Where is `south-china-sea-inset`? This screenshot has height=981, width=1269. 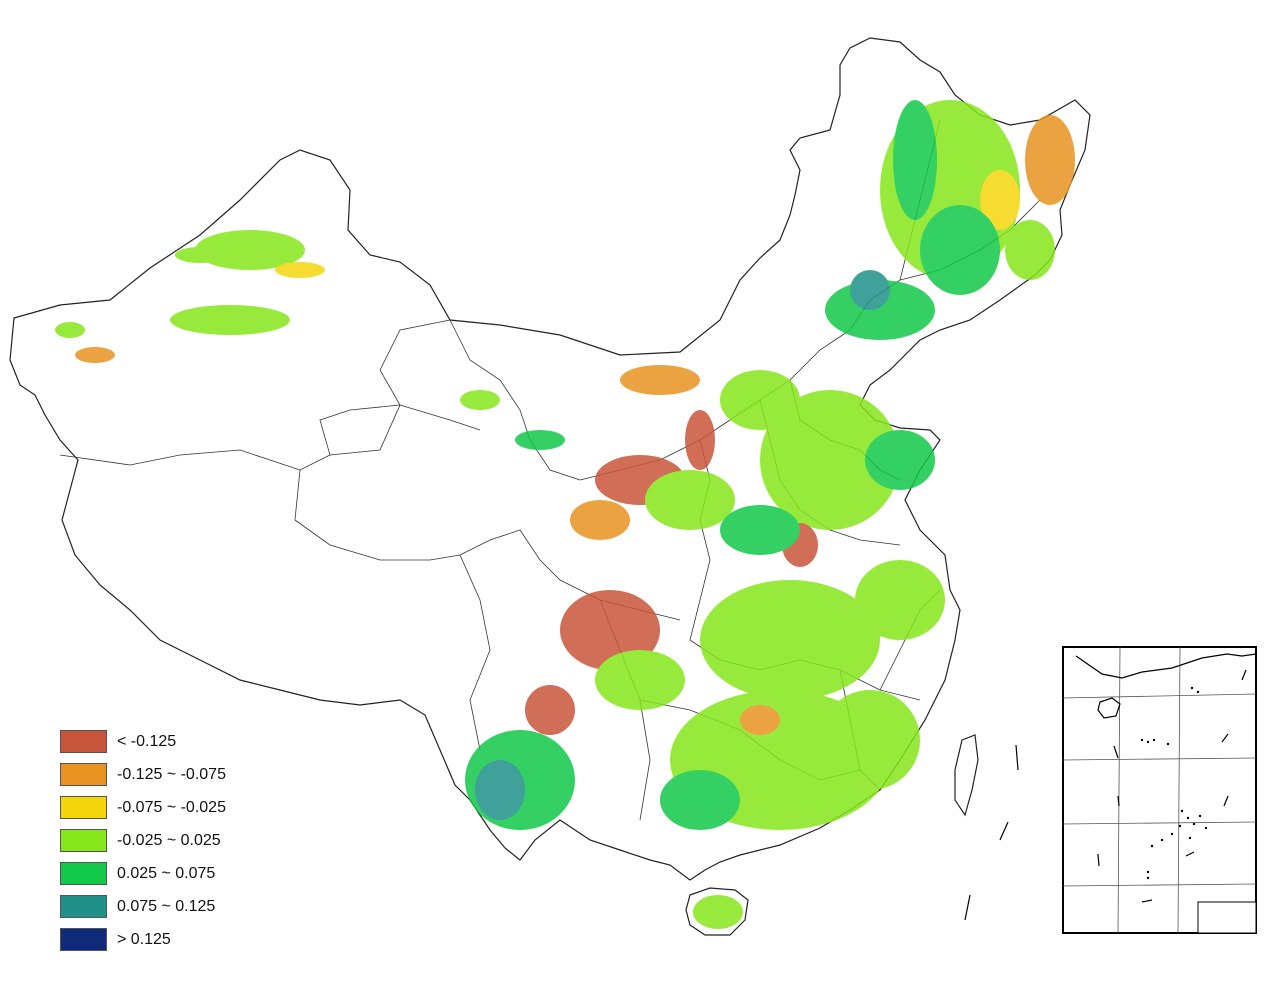 south-china-sea-inset is located at coordinates (1159, 790).